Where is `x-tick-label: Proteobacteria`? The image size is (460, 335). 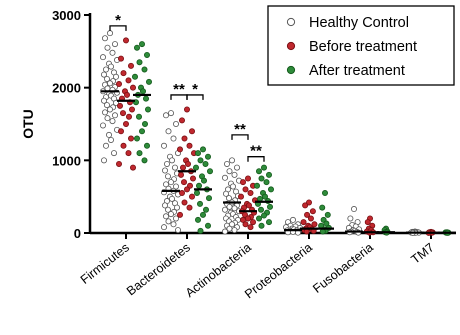
x-tick-label: Proteobacteria is located at coordinates (278, 270).